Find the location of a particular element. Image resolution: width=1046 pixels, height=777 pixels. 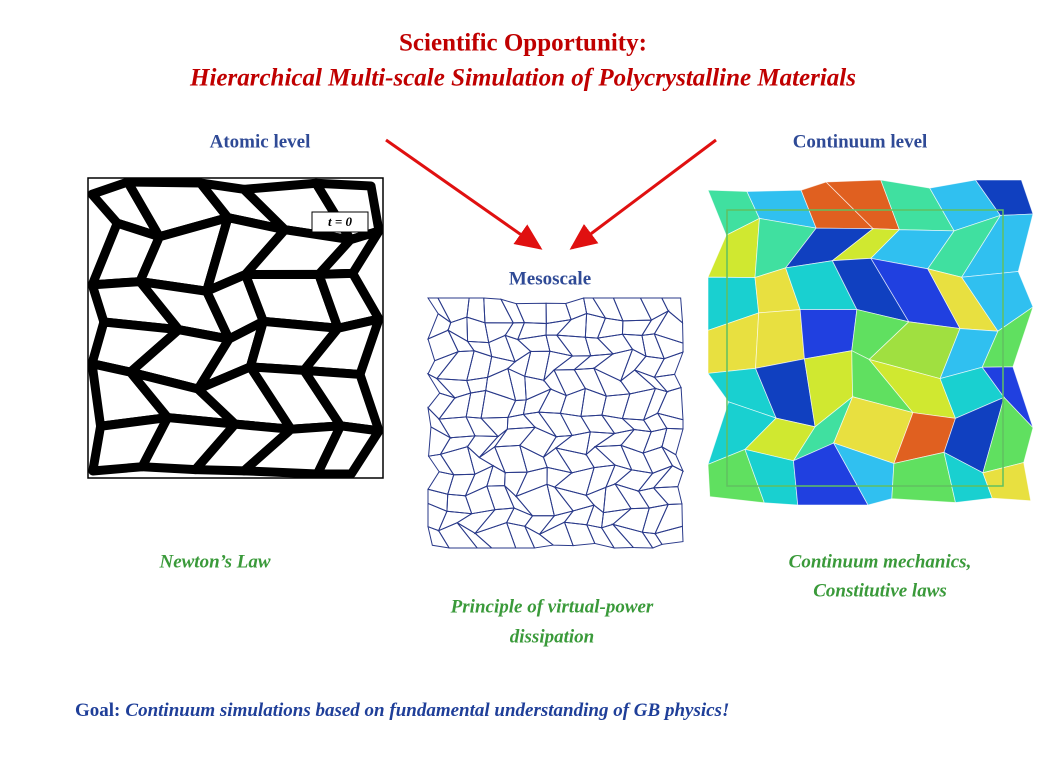

continuum-image is located at coordinates (870, 342).